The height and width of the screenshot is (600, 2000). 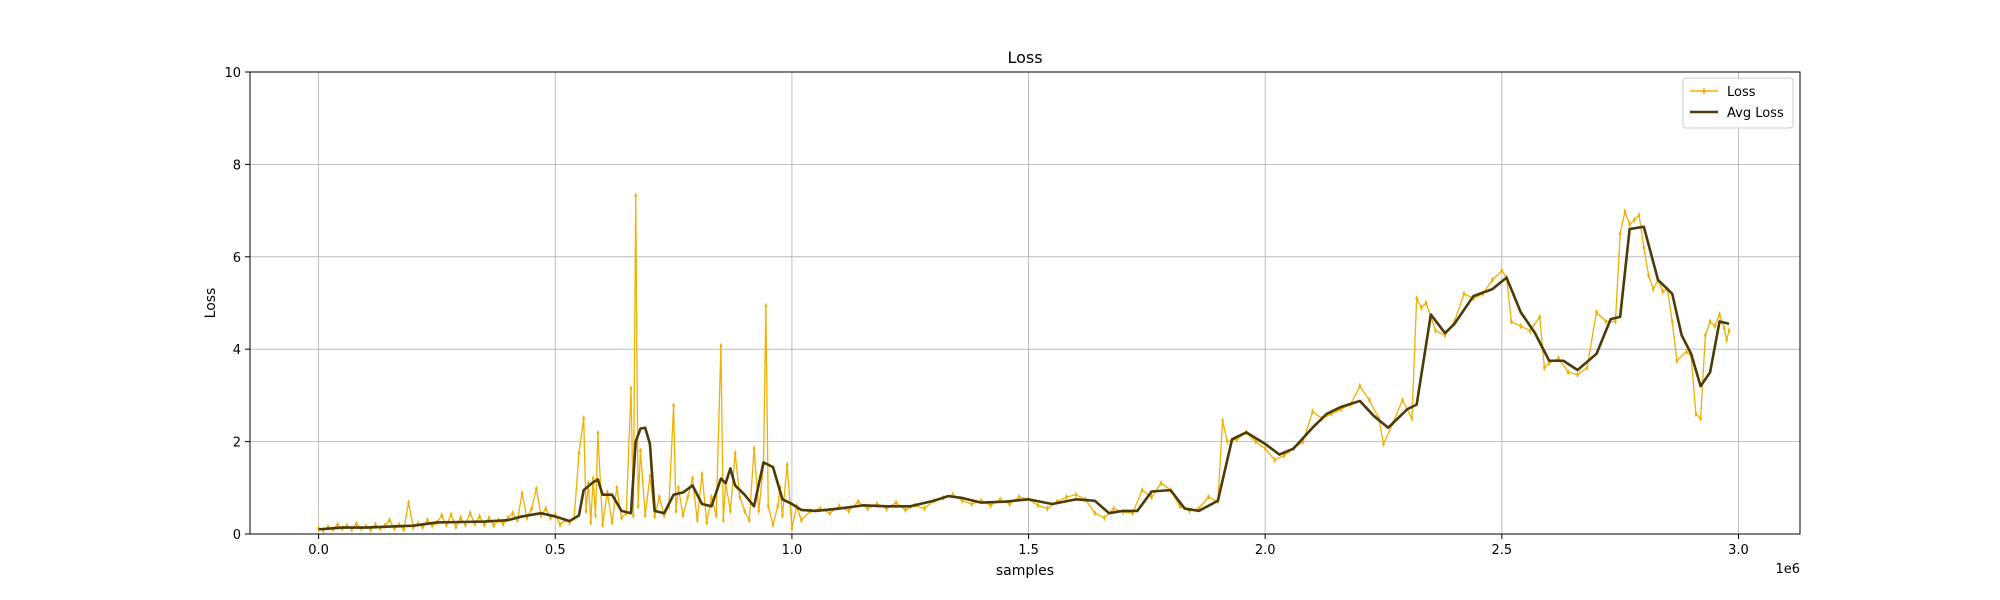 I want to click on y-axis-ticks: 0 2 4 6 8 10, so click(x=237, y=304).